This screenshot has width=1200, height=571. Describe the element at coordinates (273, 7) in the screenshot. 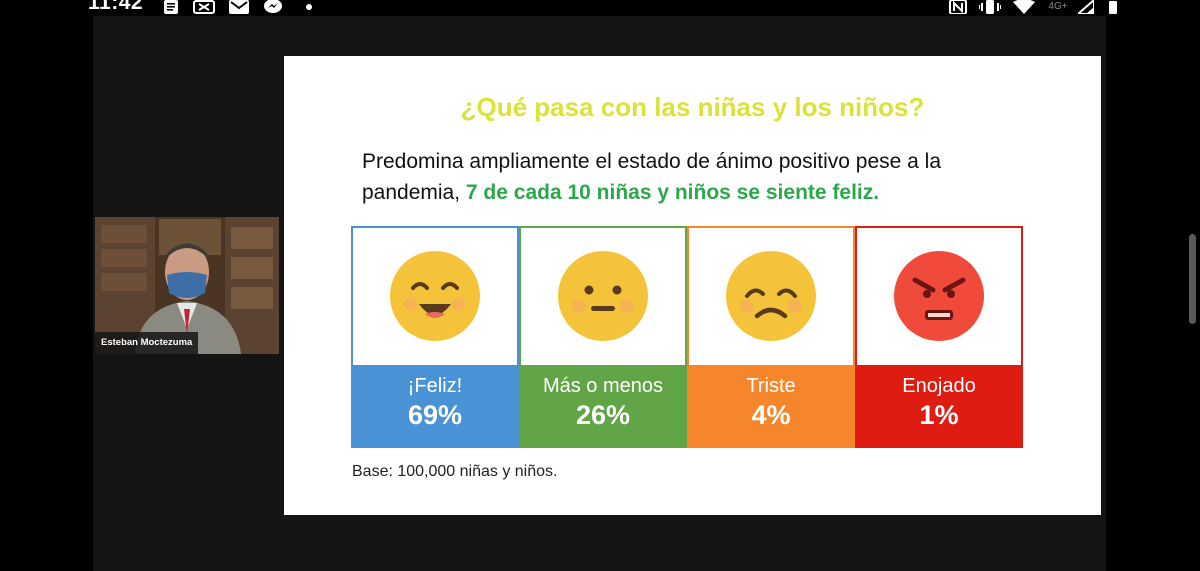

I see `messenger-icon` at that location.